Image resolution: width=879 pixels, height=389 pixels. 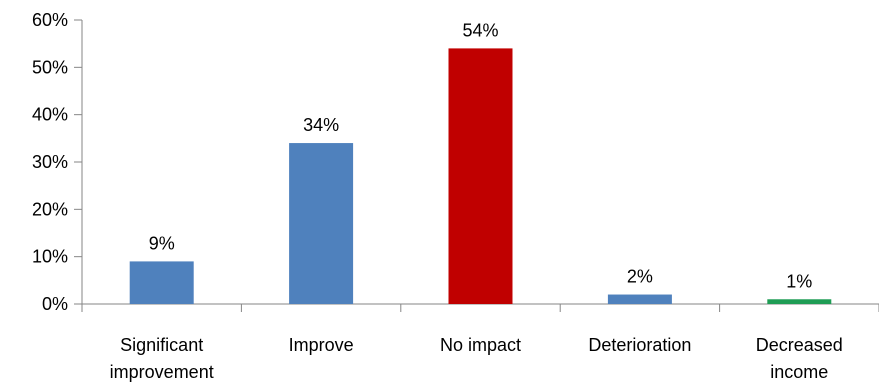 I want to click on y-tick-label: 10%, so click(x=50, y=257).